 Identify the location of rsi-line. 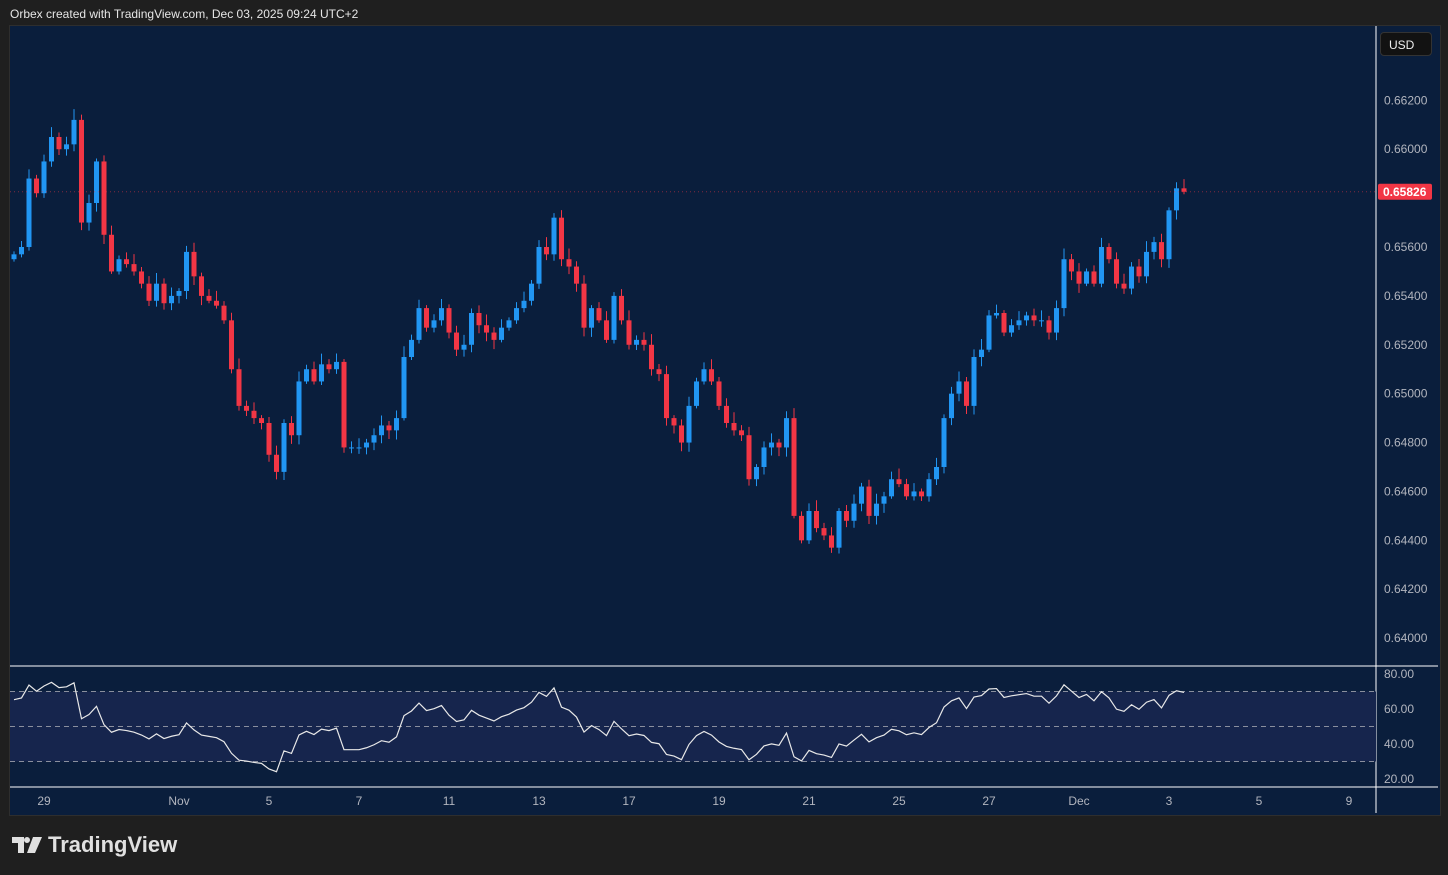
(599, 727).